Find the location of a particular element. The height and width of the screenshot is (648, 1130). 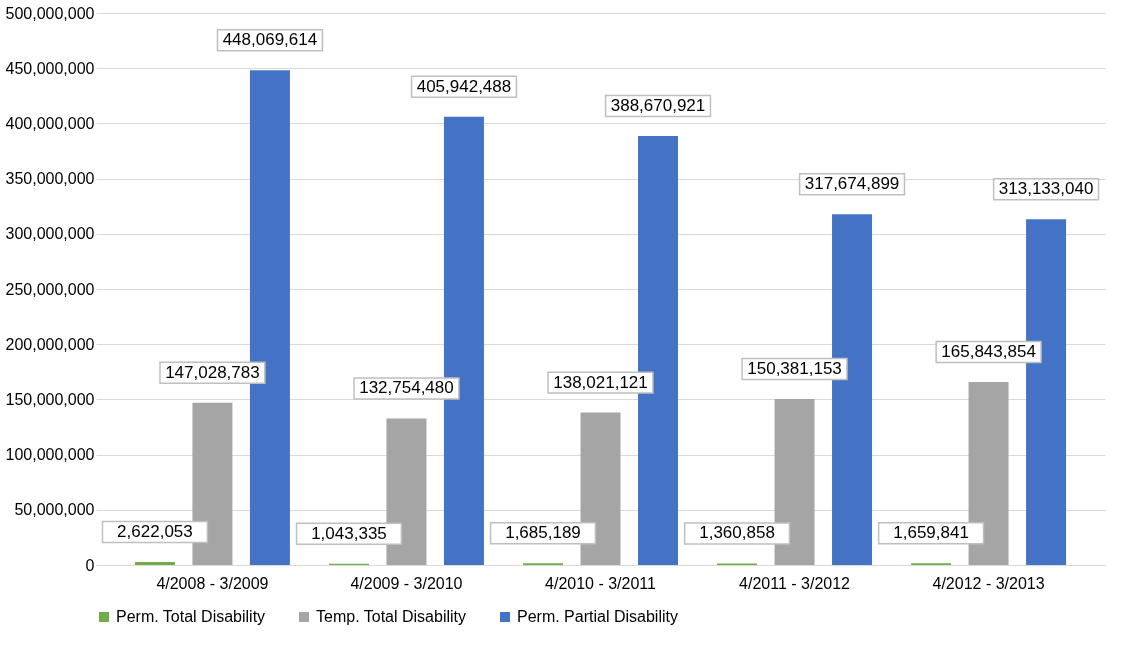

data-label: 405,942,488 is located at coordinates (464, 86).